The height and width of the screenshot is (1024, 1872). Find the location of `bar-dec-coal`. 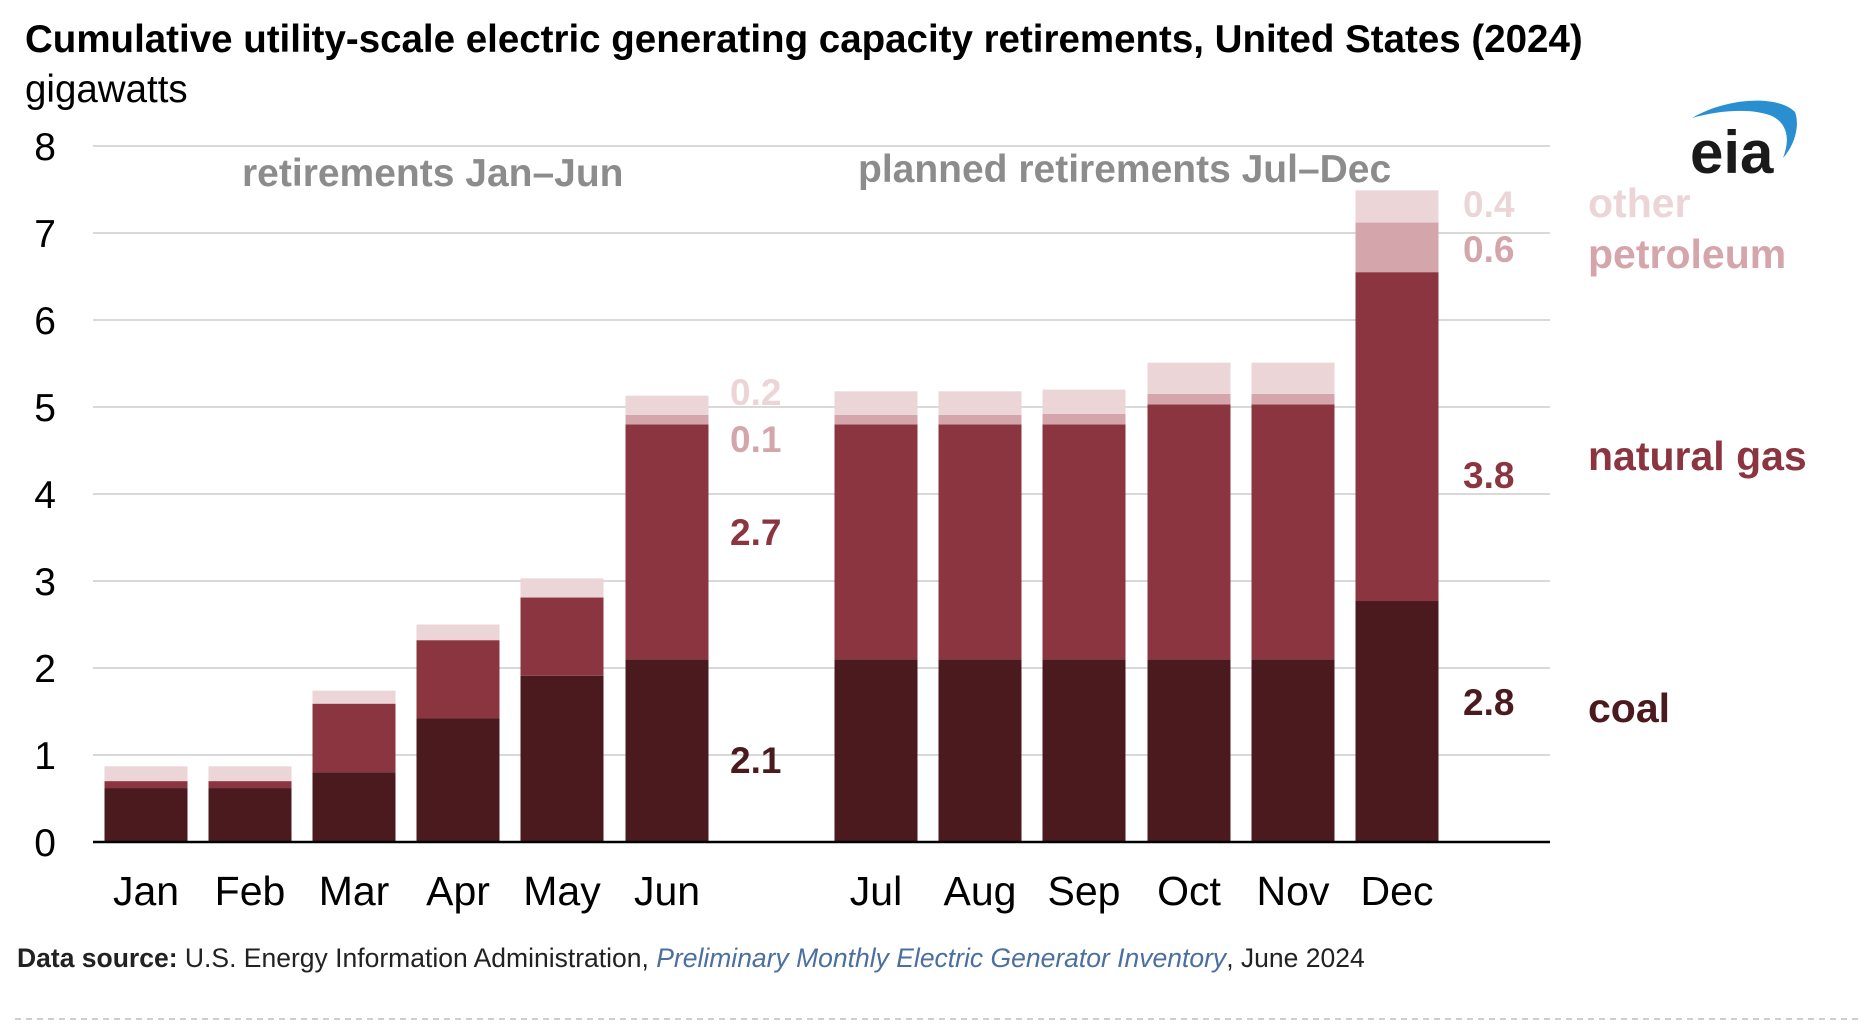

bar-dec-coal is located at coordinates (1397, 721).